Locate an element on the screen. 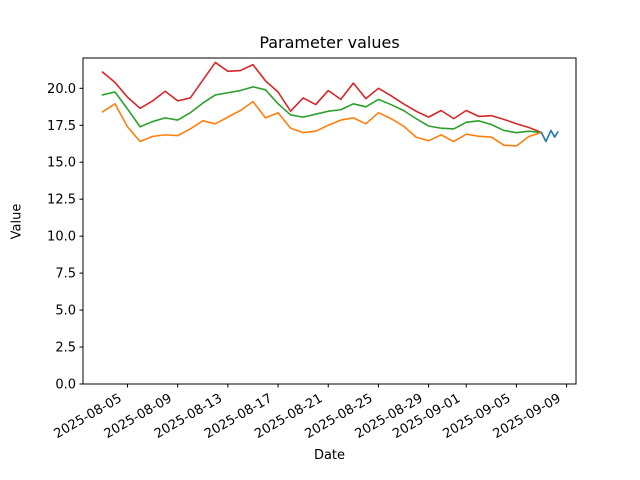 The height and width of the screenshot is (480, 640). orange-series-line is located at coordinates (322, 123).